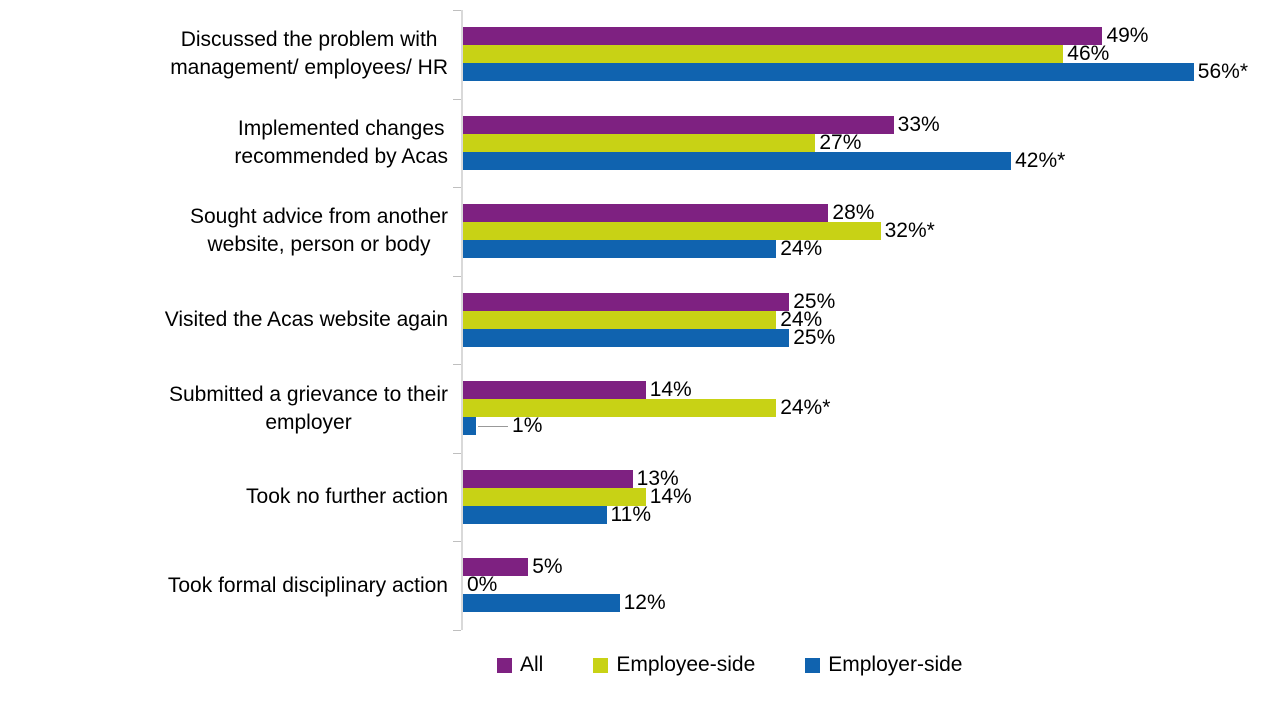 The height and width of the screenshot is (720, 1280). What do you see at coordinates (918, 124) in the screenshot?
I see `data-label: 33%` at bounding box center [918, 124].